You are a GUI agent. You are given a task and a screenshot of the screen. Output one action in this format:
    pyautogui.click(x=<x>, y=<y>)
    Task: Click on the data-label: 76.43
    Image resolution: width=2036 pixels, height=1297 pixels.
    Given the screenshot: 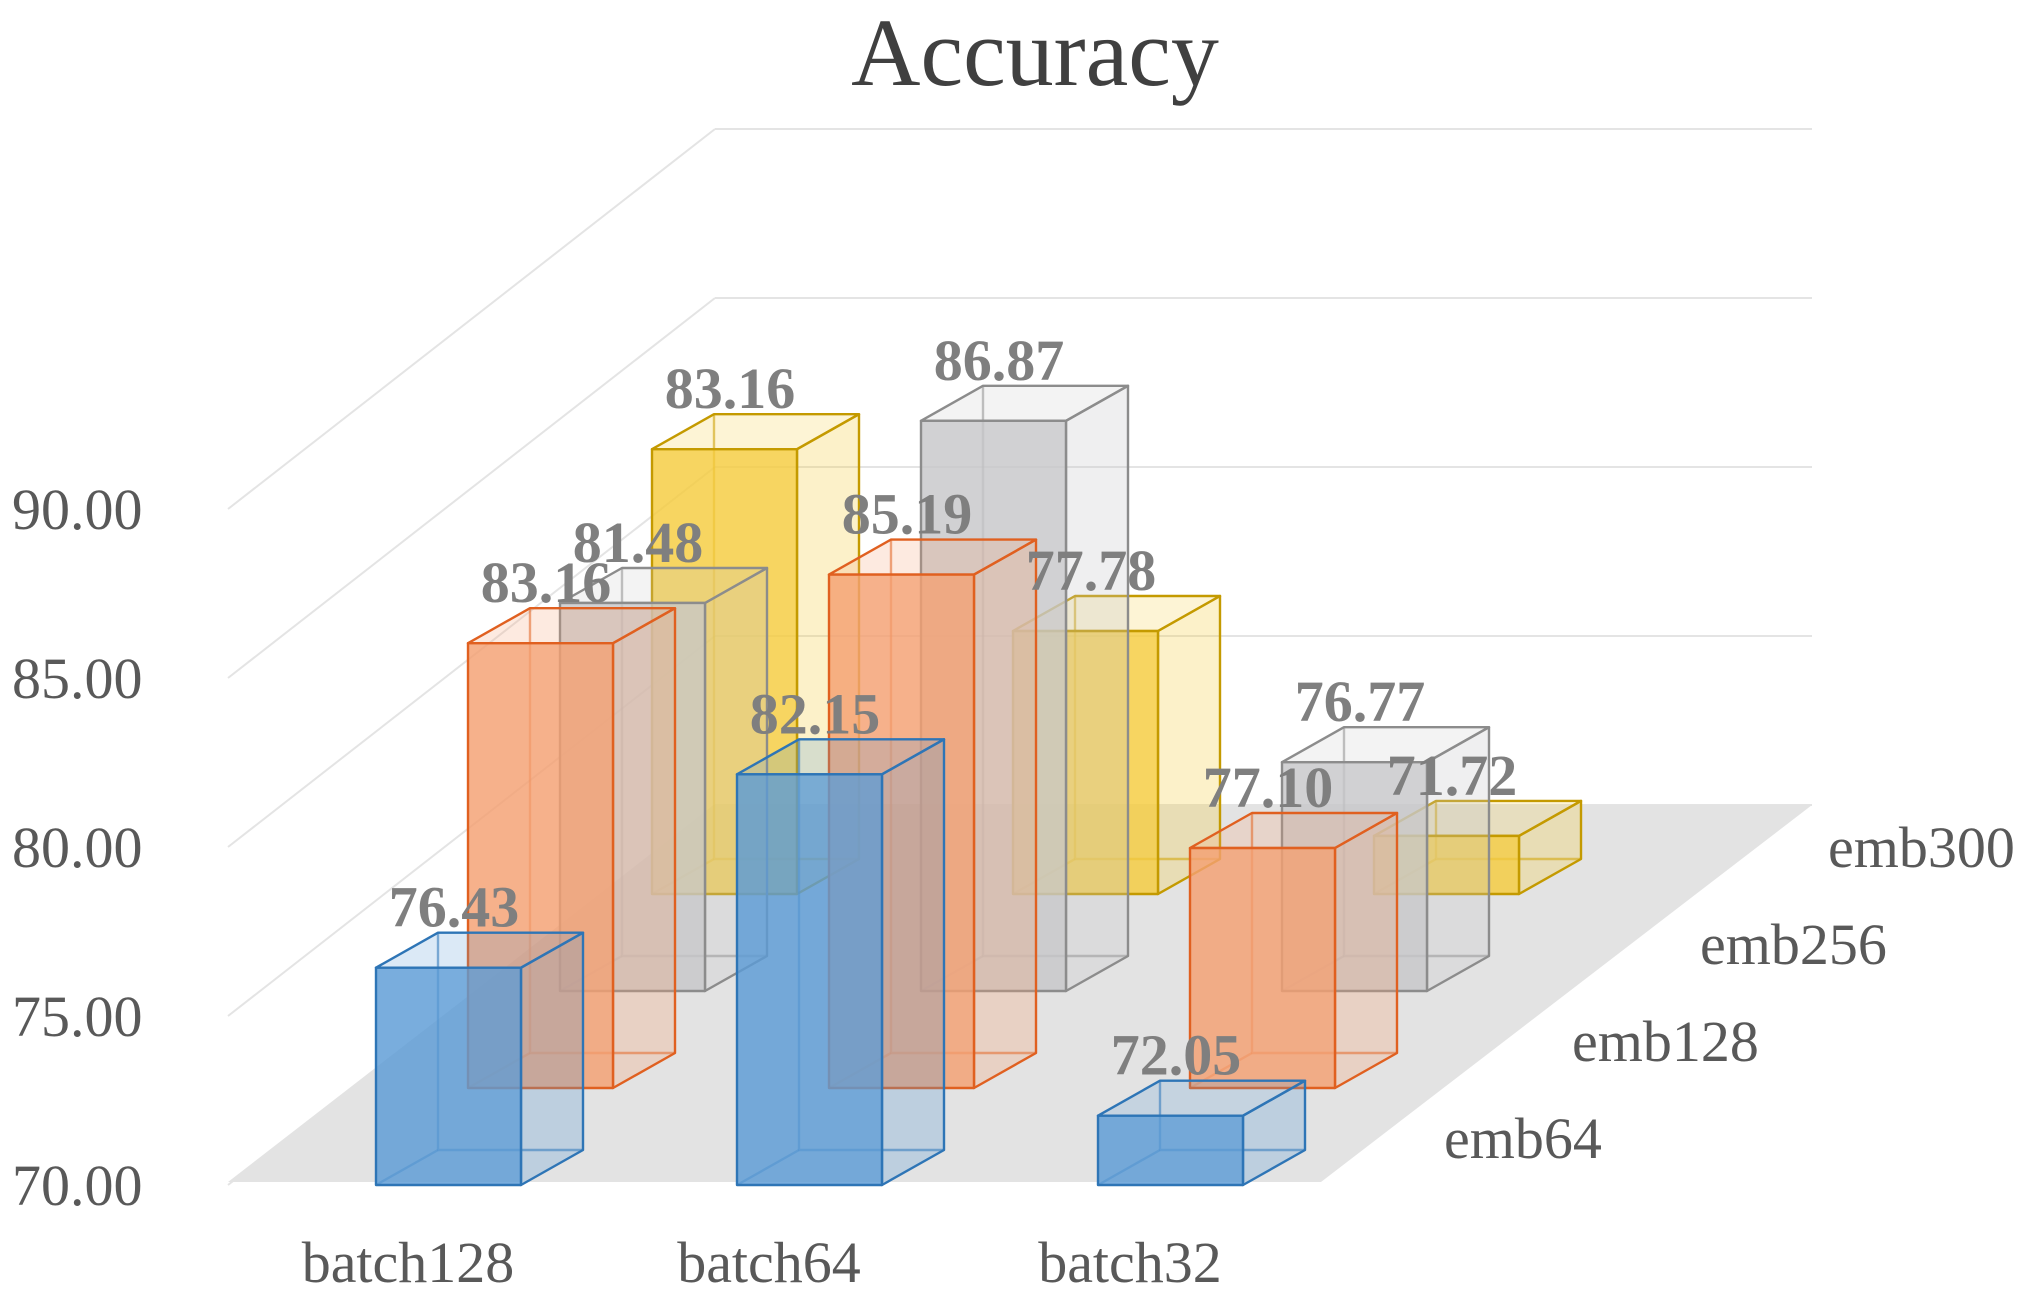 What is the action you would take?
    pyautogui.click(x=454, y=907)
    